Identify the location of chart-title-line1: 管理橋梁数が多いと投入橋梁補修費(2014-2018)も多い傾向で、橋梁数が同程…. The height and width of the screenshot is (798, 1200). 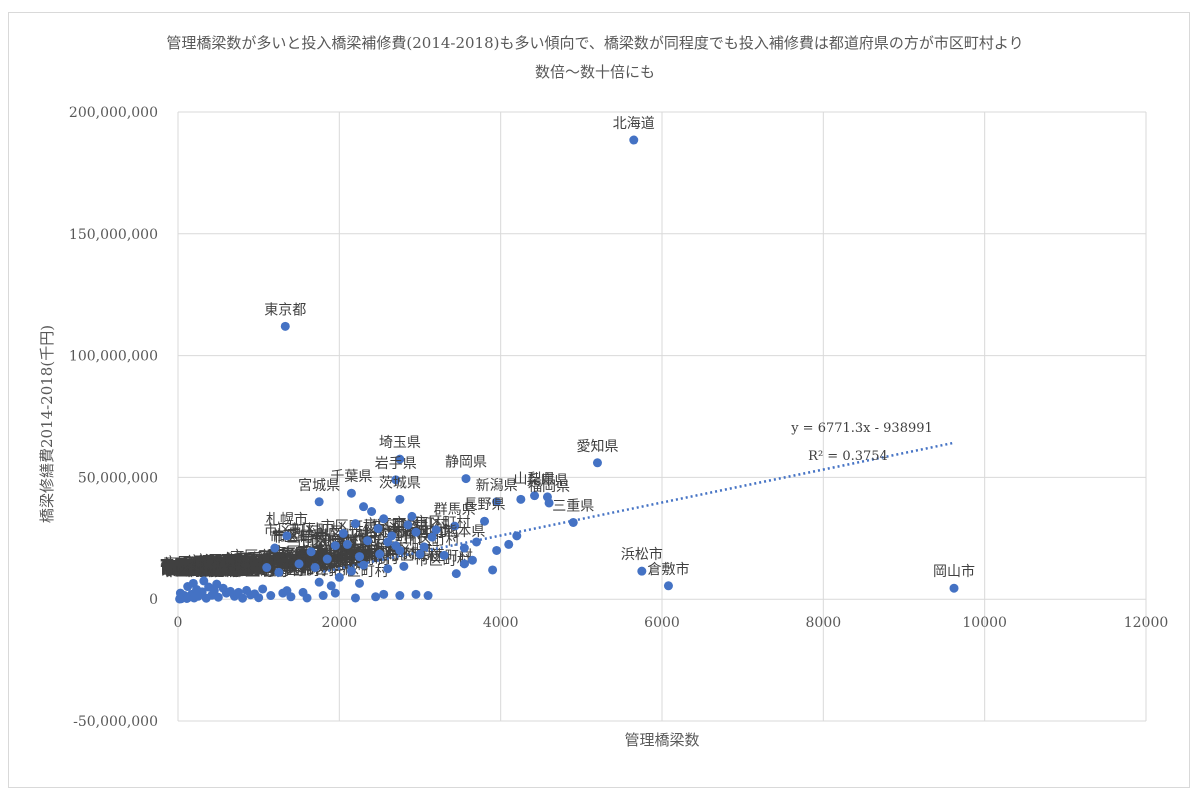
(594, 43).